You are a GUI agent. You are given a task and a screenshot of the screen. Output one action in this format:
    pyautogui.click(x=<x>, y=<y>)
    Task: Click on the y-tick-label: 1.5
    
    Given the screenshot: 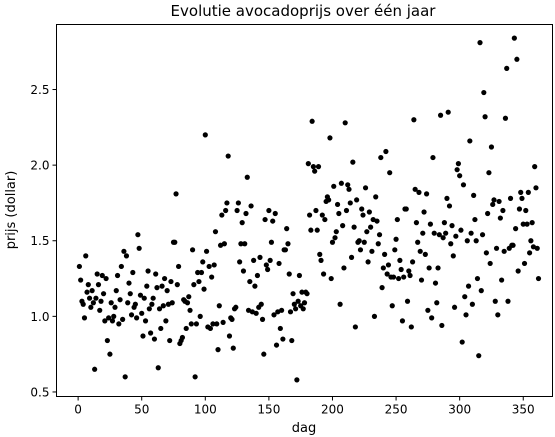 What is the action you would take?
    pyautogui.click(x=39, y=241)
    